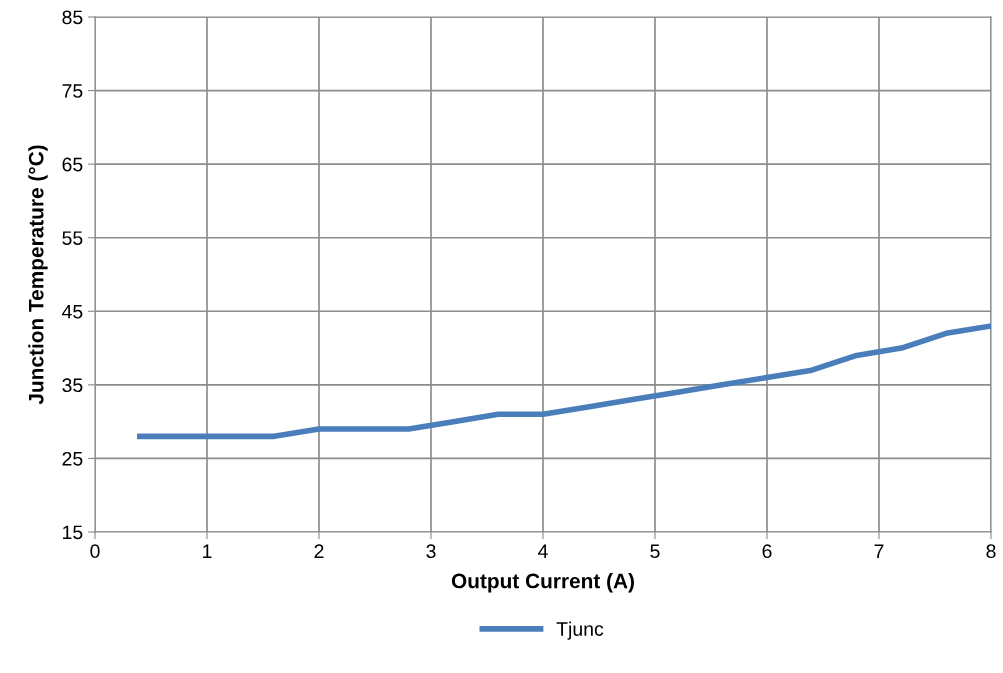 This screenshot has width=1003, height=673. Describe the element at coordinates (431, 551) in the screenshot. I see `x-tick-label: 3` at that location.